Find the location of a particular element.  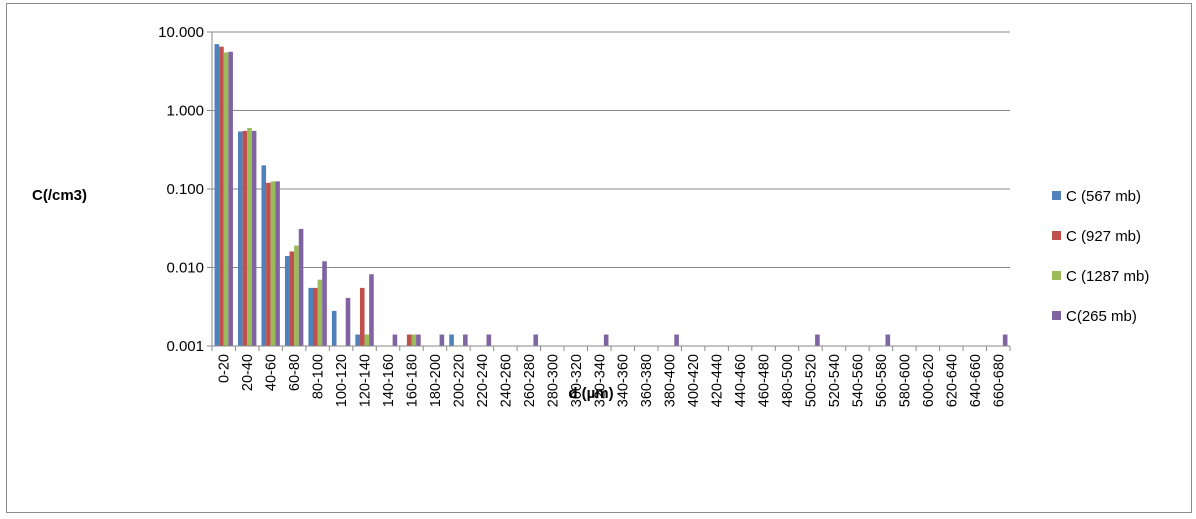

x-tick-label: 480-500 is located at coordinates (788, 380).